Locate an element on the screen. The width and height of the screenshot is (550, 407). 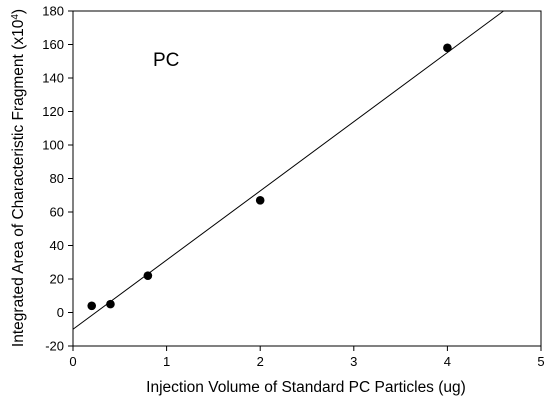
y-axis-title-suffix: ) is located at coordinates (18, 11).